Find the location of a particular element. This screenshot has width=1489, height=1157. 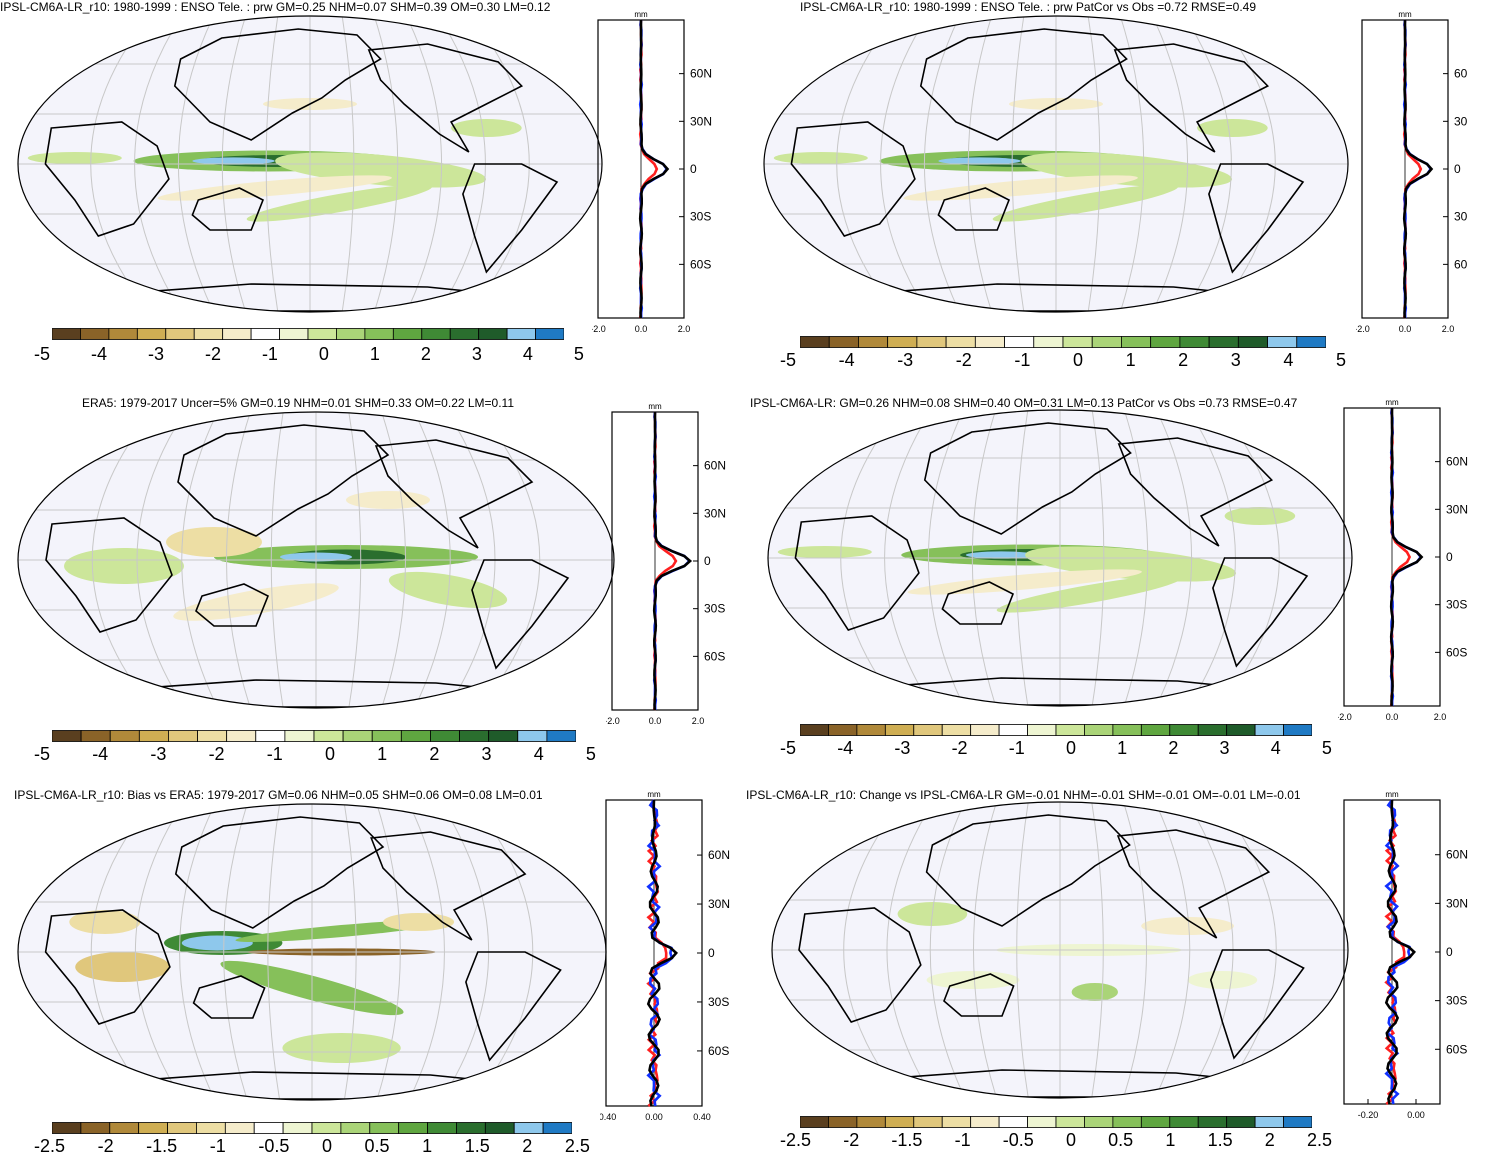

colorbar-tick-label: 1 is located at coordinates (427, 1146).